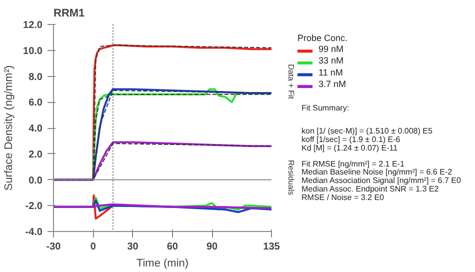 The width and height of the screenshot is (475, 272). What do you see at coordinates (331, 49) in the screenshot?
I see `legend-label: 99 nM` at bounding box center [331, 49].